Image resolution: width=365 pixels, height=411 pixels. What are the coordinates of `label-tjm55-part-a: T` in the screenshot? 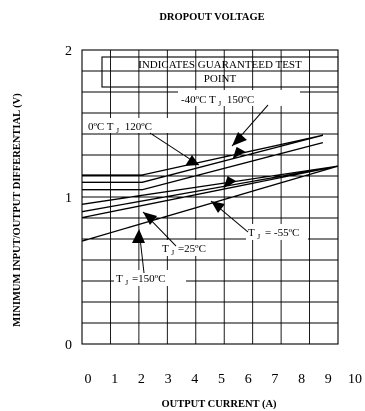 It's located at (251, 233).